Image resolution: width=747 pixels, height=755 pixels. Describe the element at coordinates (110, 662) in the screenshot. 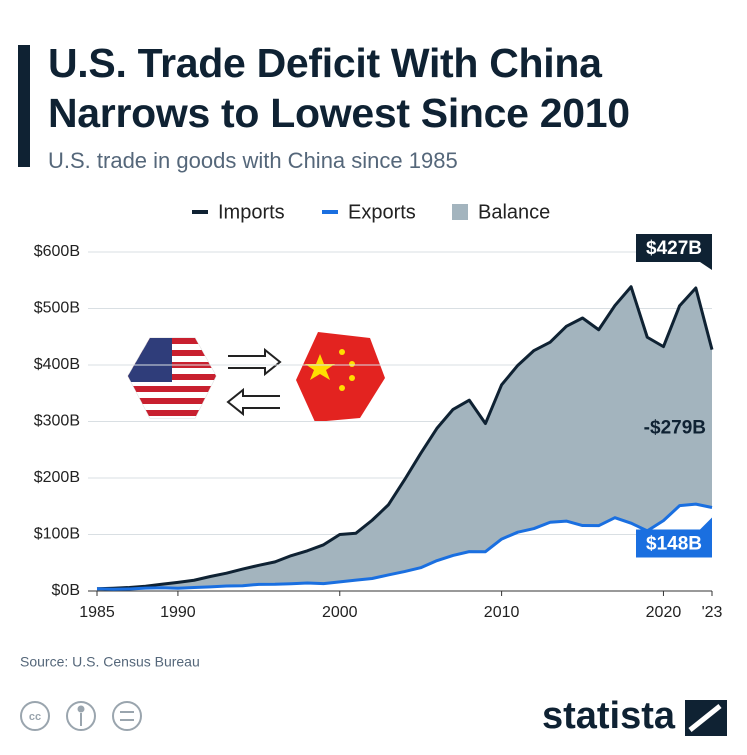

I see `source: Source: U.S. Census Bureau` at that location.